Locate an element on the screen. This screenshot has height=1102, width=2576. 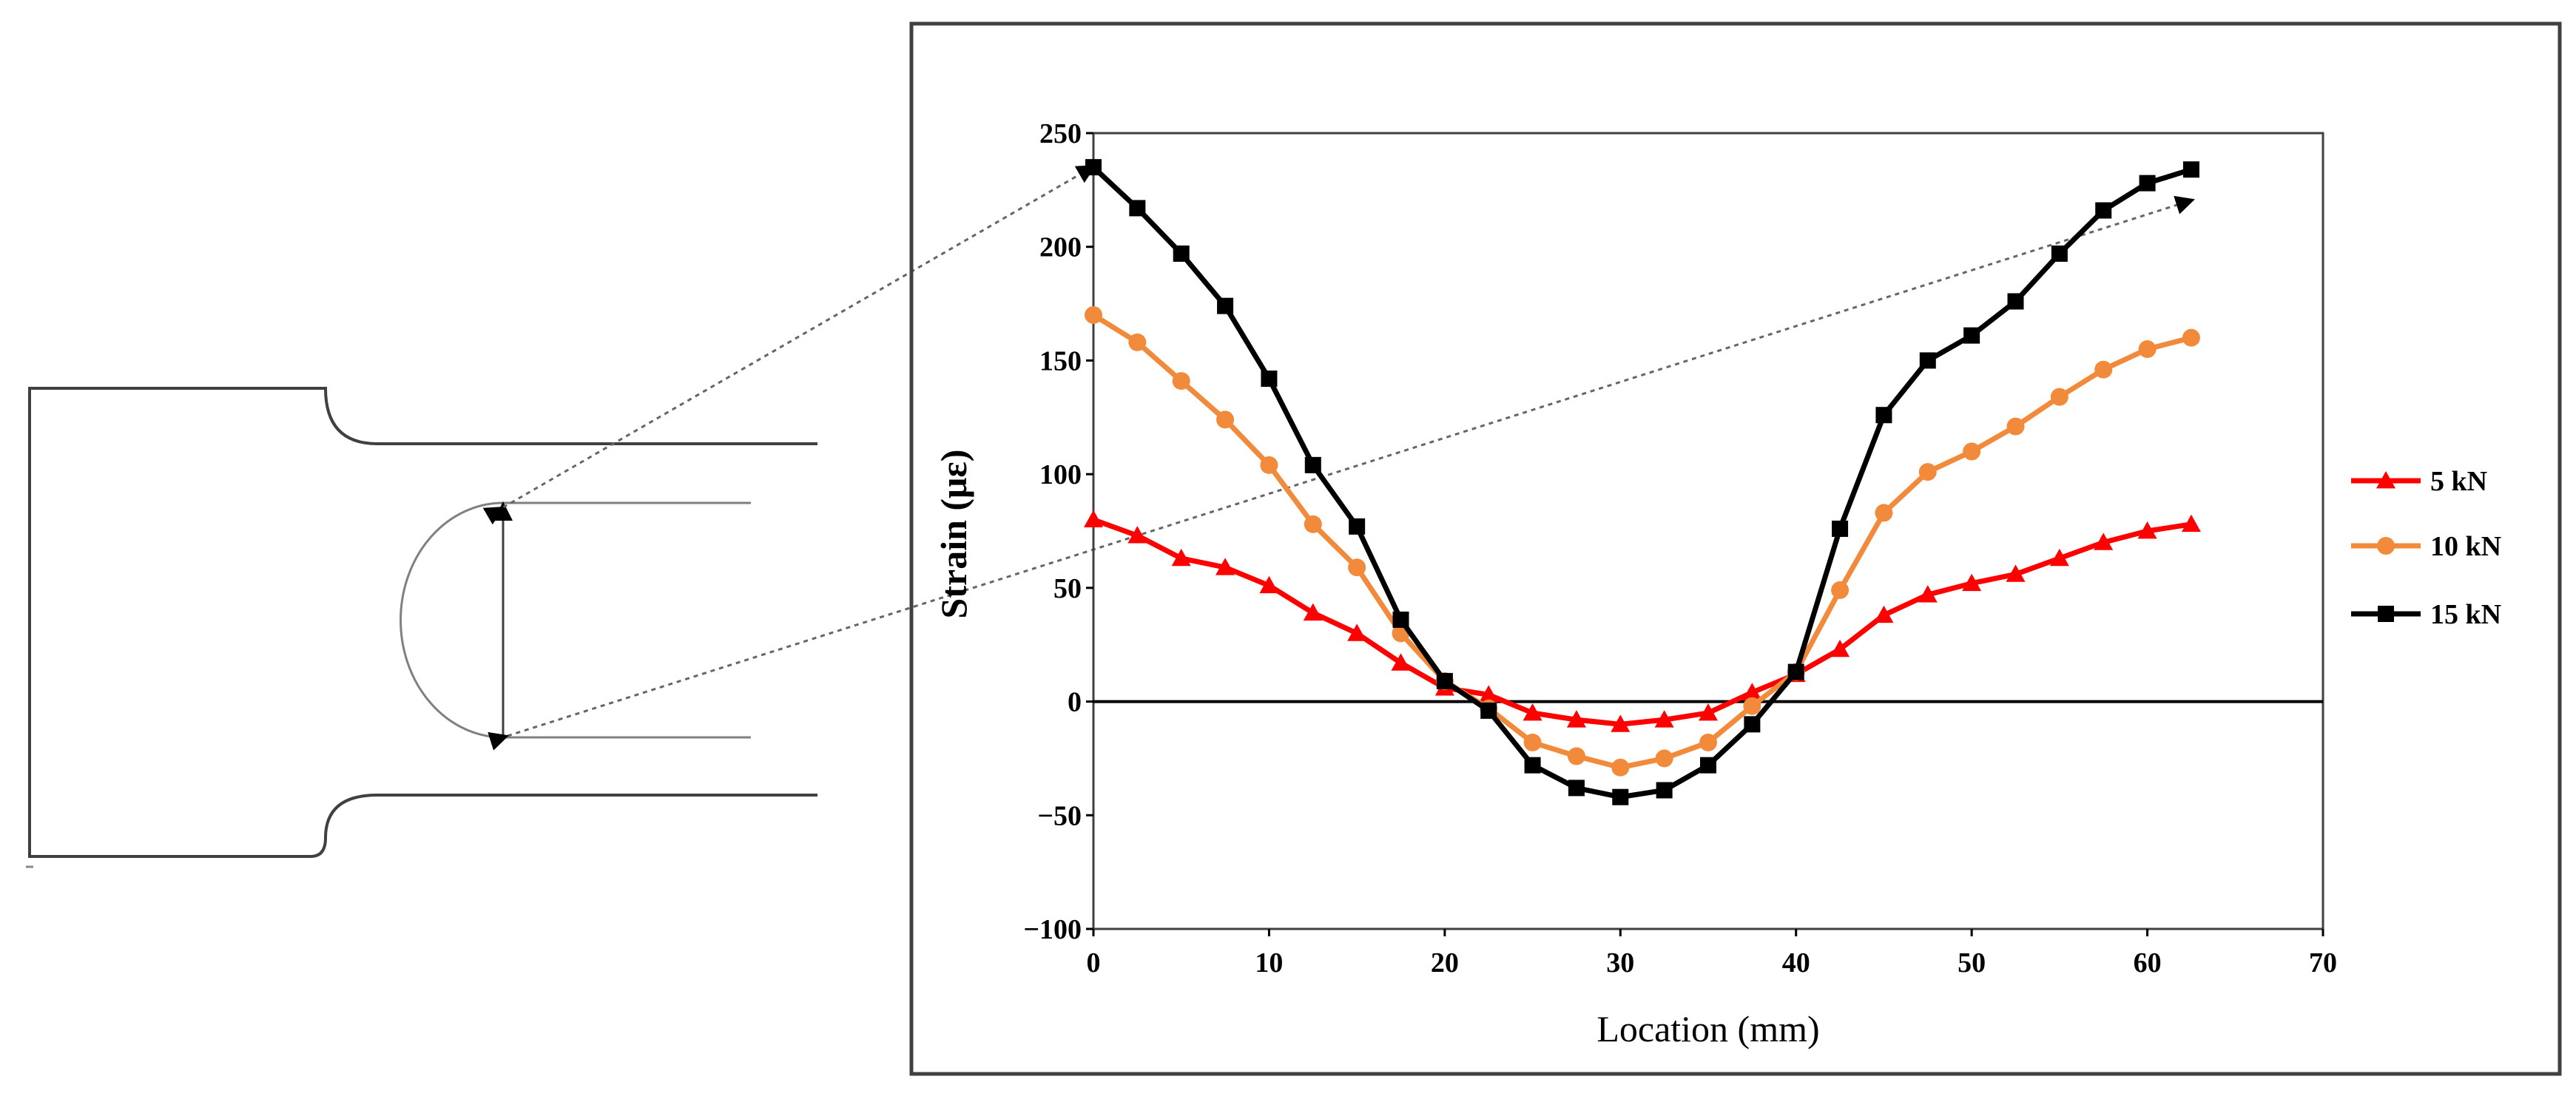
x-axis-ticks: 0 10 20 30 40 50 60 70 is located at coordinates (1712, 953).